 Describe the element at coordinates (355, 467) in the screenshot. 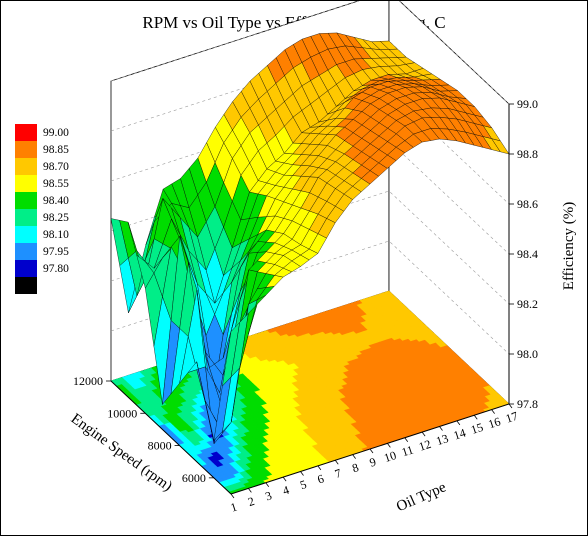

I see `x-tick-label: 8` at that location.